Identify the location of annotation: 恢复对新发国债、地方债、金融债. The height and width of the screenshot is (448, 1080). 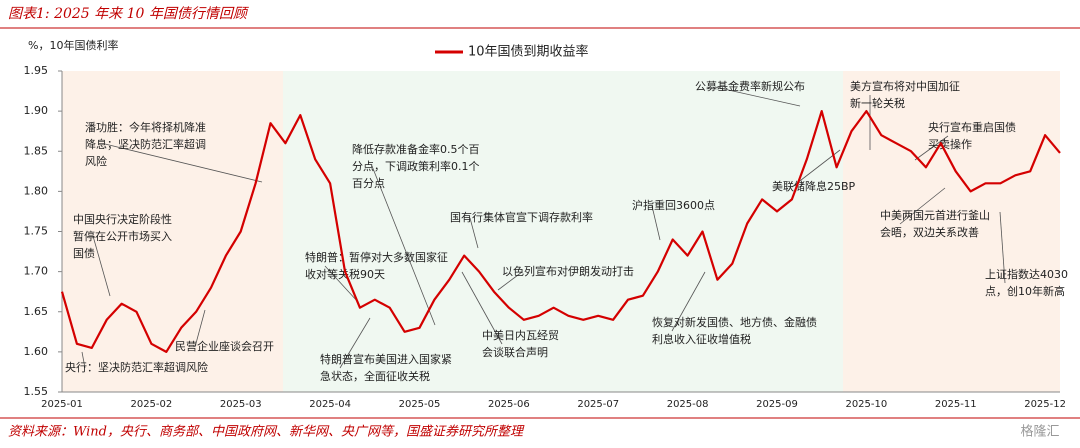
(734, 322).